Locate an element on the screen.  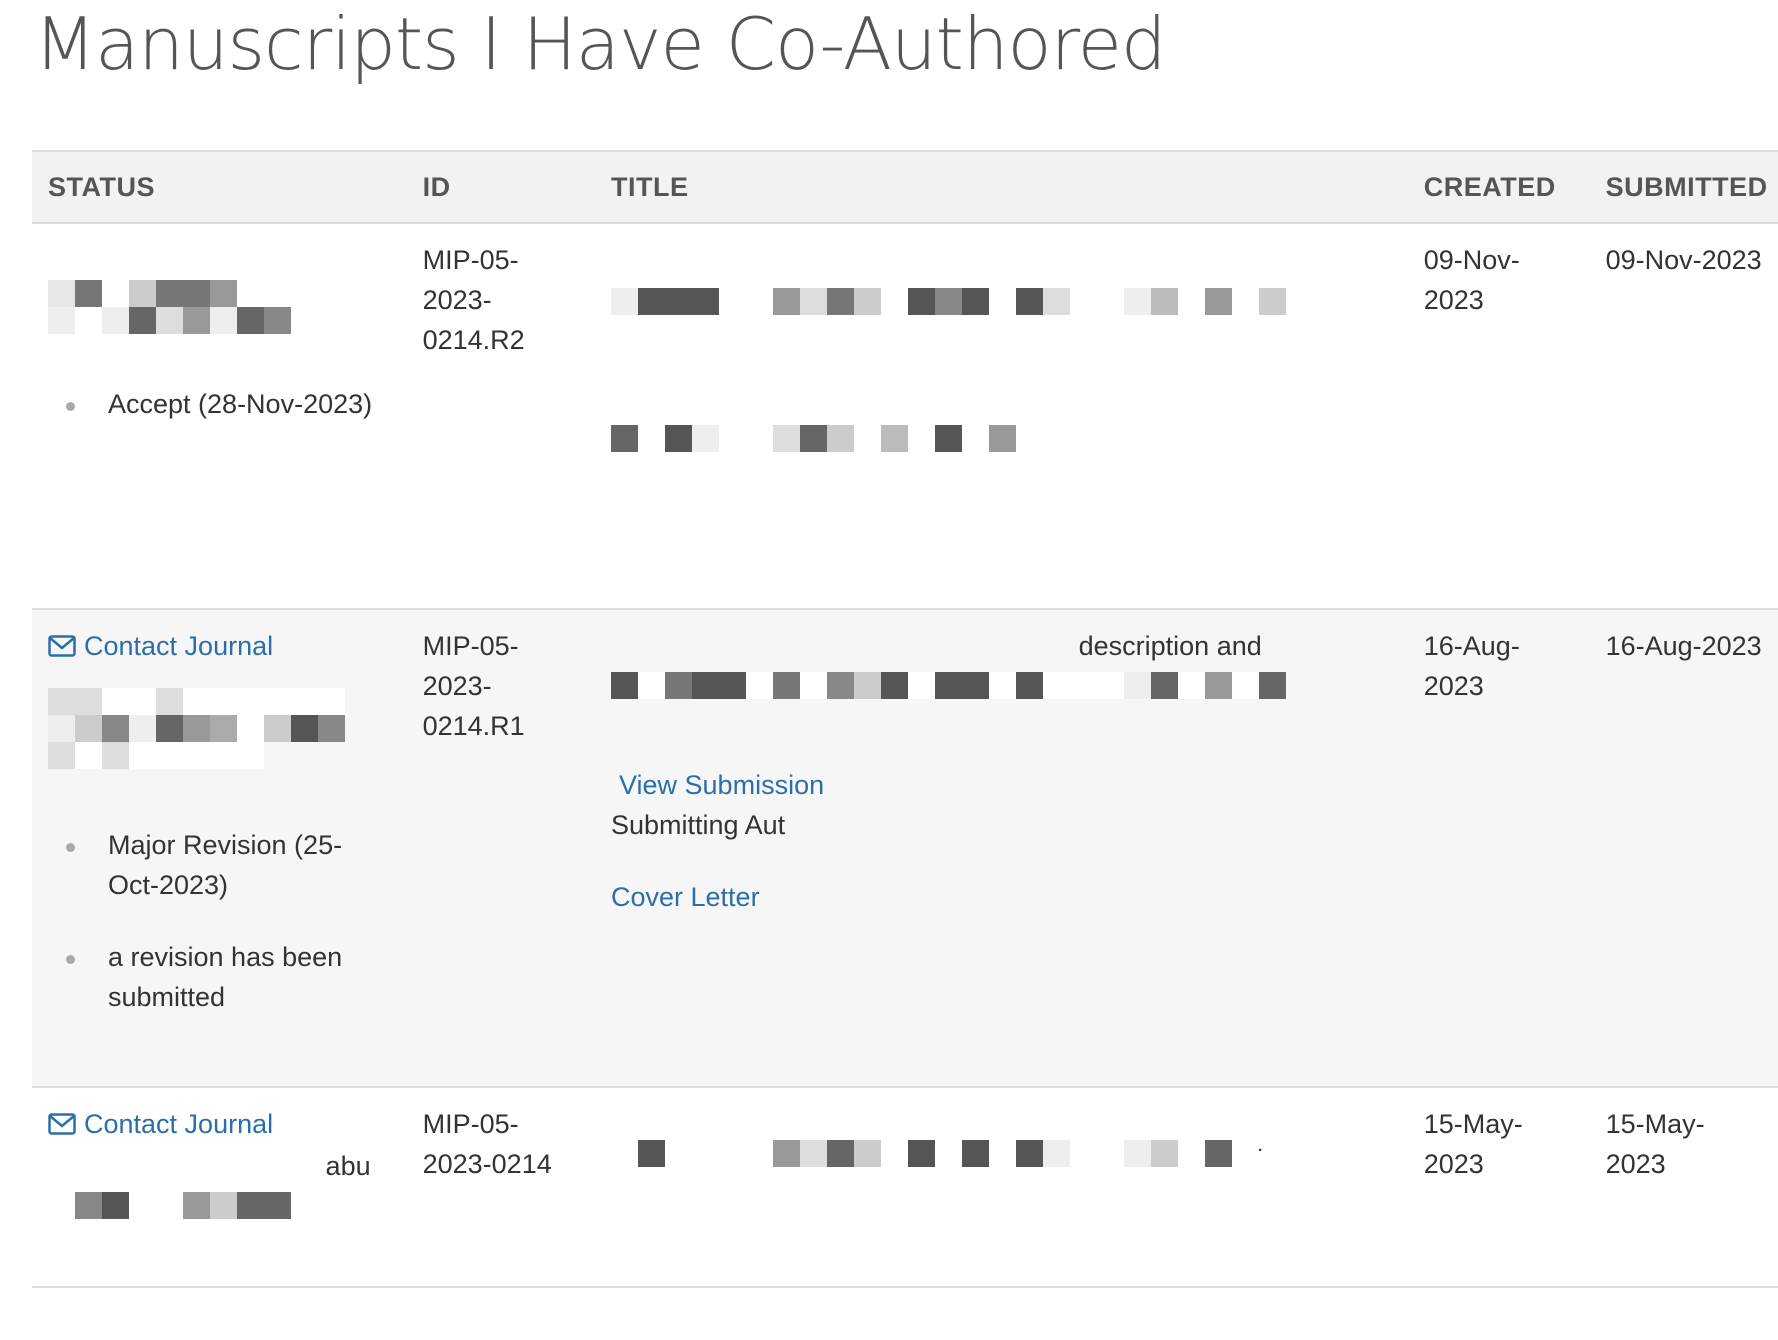
status-history-list: Accept (28-Nov-2023) is located at coordinates (219, 404).